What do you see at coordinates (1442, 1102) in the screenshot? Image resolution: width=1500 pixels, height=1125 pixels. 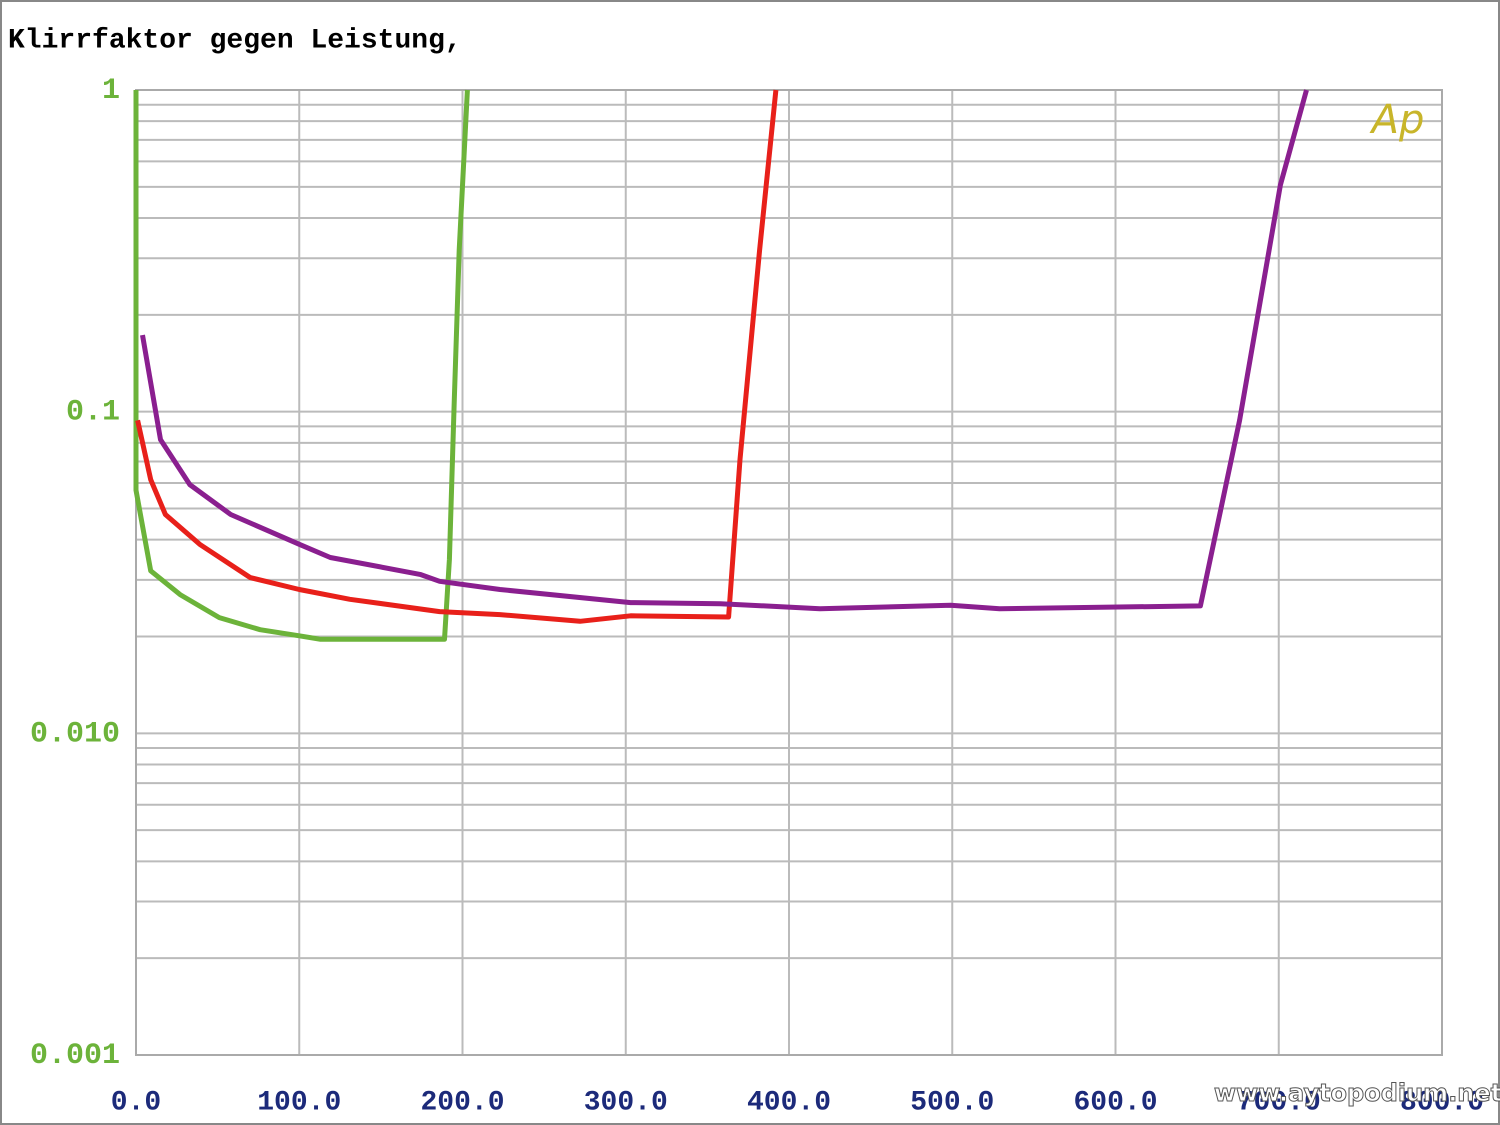 I see `x-tick-label: 800.0` at bounding box center [1442, 1102].